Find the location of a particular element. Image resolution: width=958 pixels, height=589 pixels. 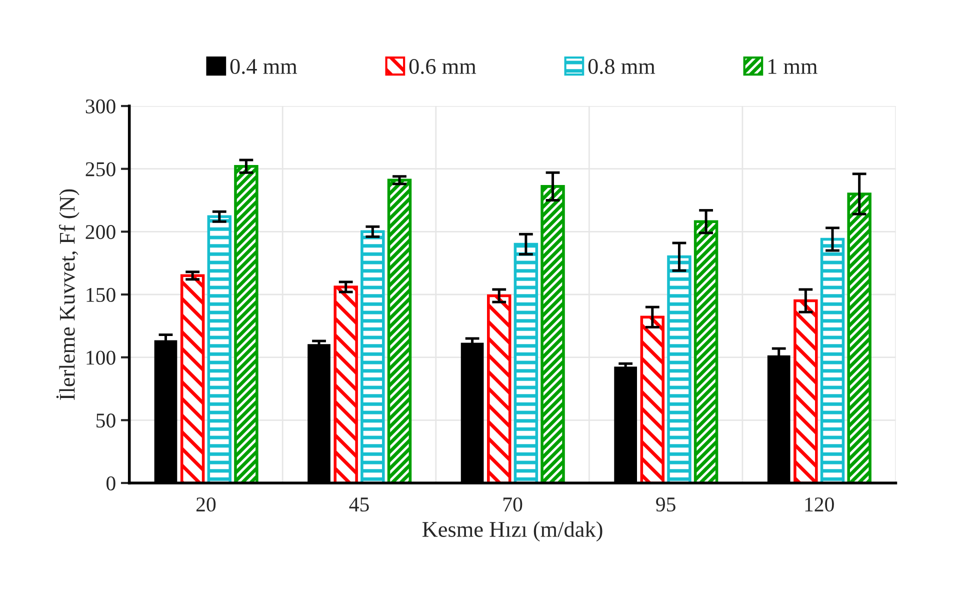

legend-label: 0.4 mm is located at coordinates (264, 66).